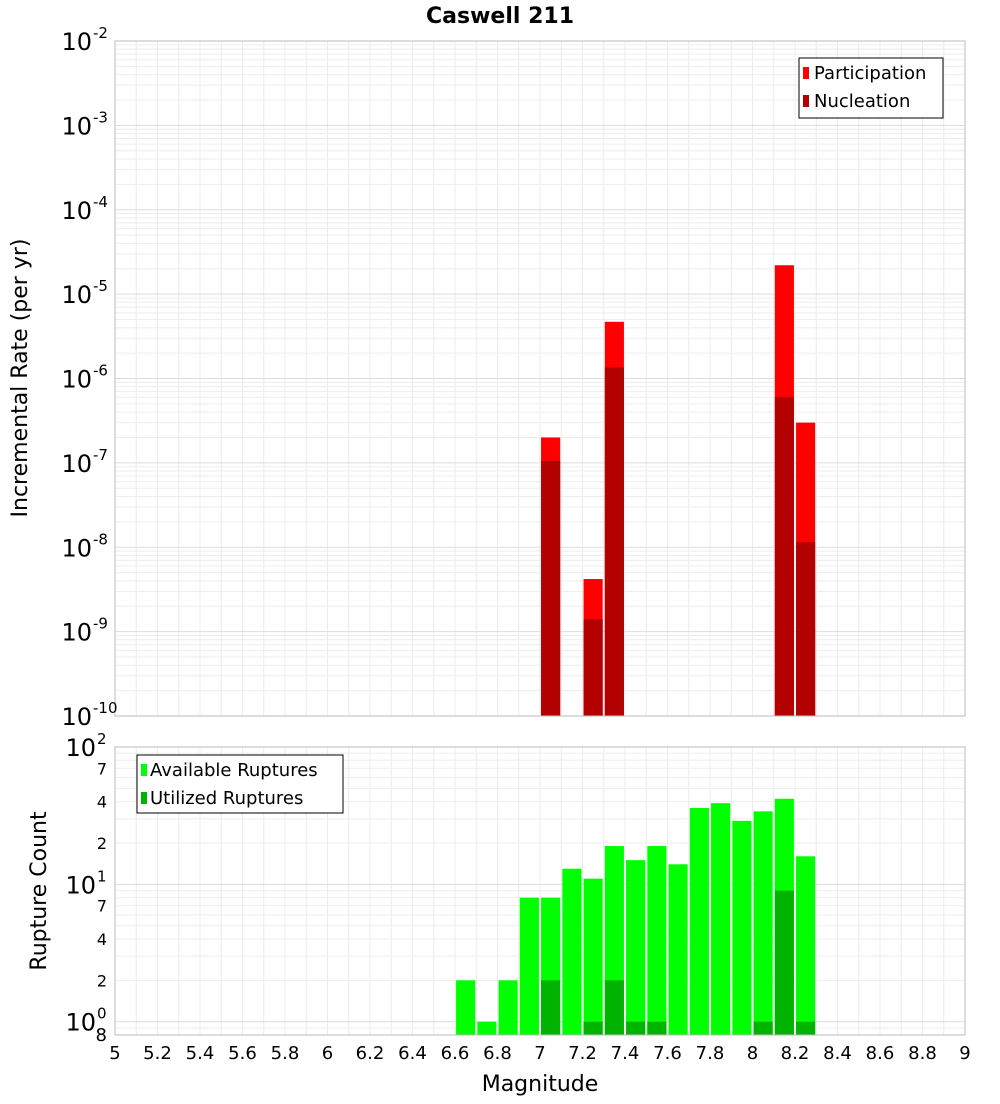  I want to click on top-y-tick-exponent: -4, so click(100, 202).